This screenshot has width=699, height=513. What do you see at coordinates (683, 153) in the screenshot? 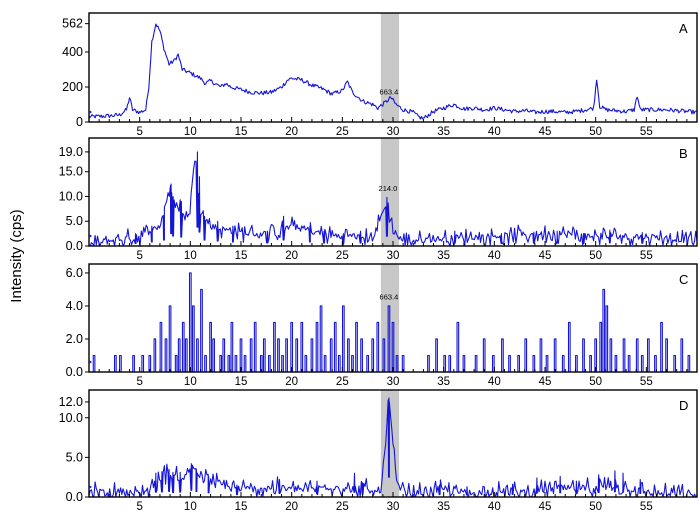
I see `panel-letter: B` at bounding box center [683, 153].